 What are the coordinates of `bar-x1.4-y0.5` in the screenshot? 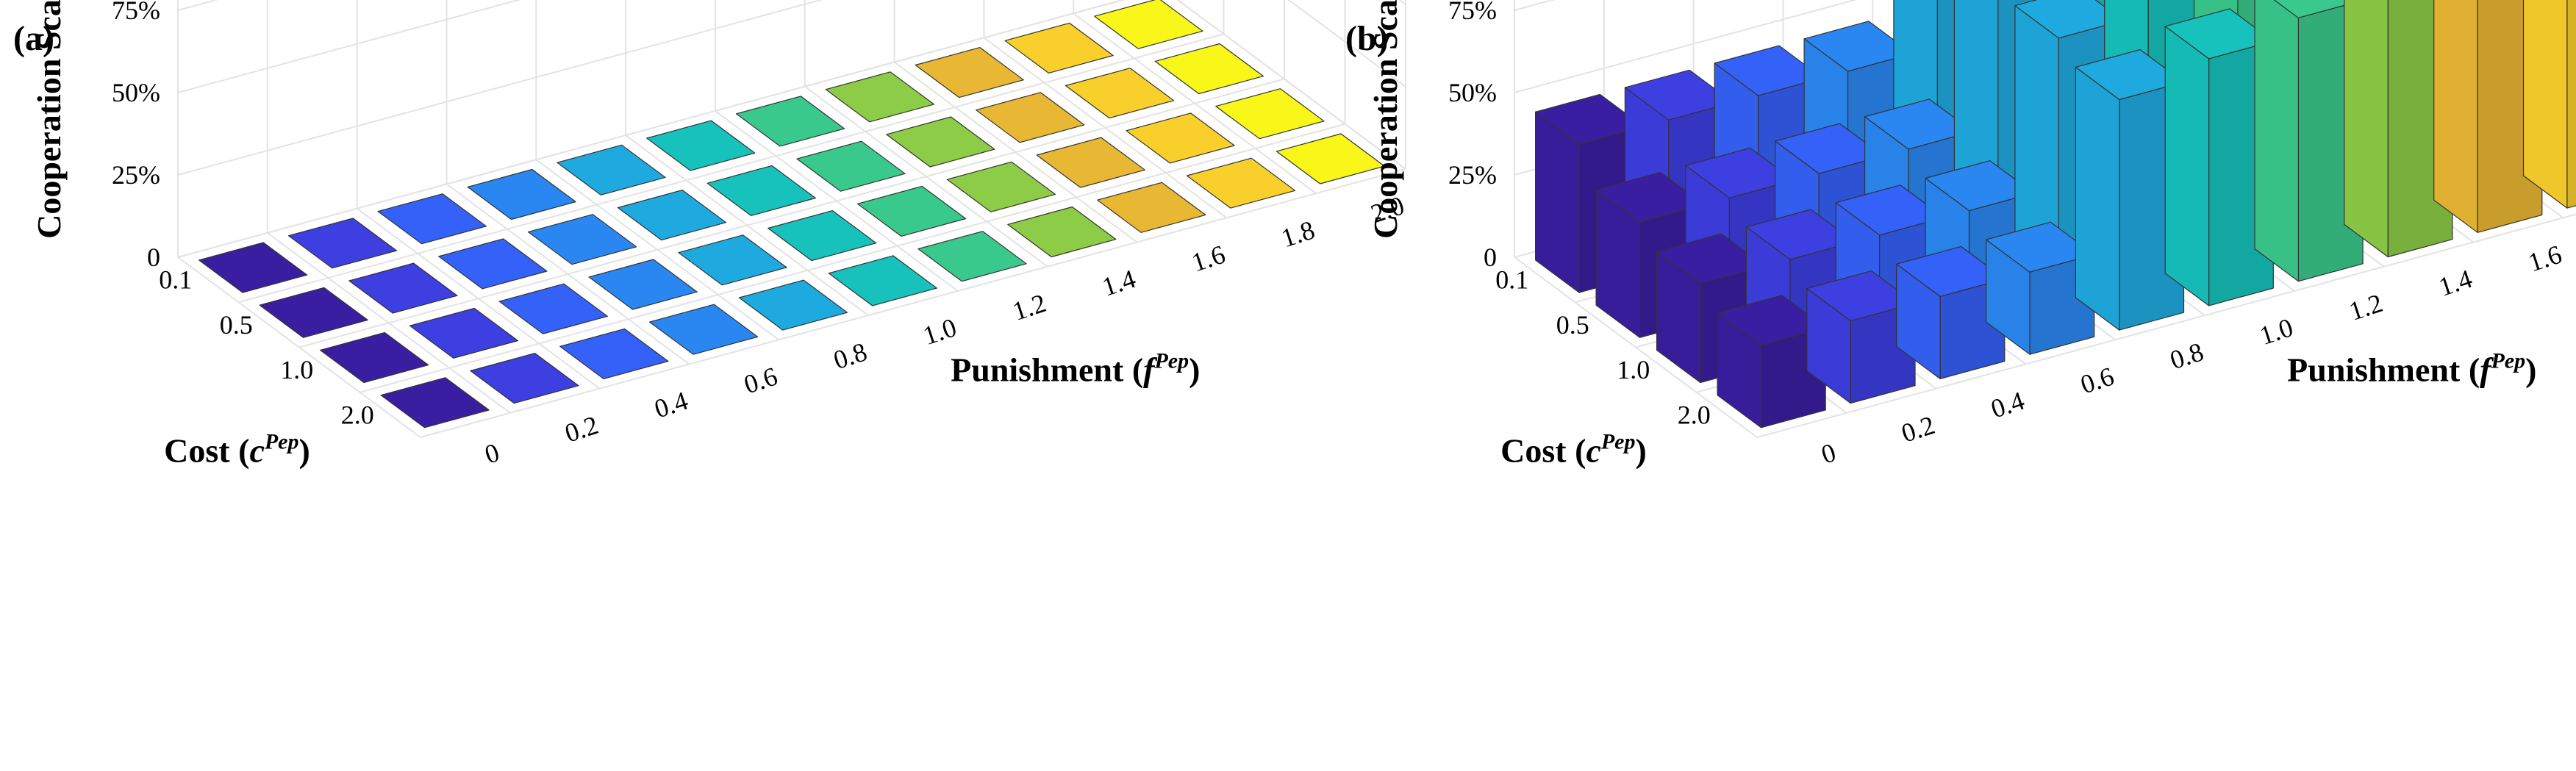 It's located at (941, 142).